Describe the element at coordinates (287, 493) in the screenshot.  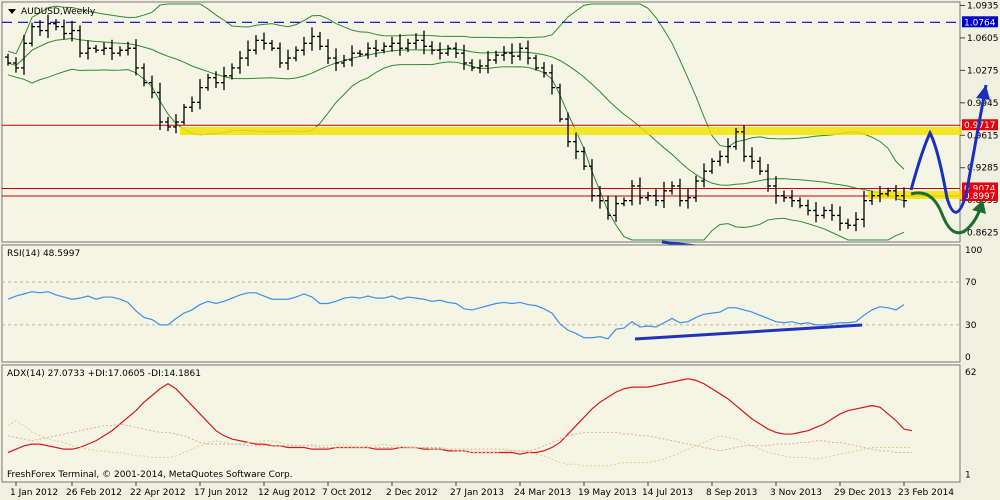
I see `date-tick-label: 12 Aug 2012` at that location.